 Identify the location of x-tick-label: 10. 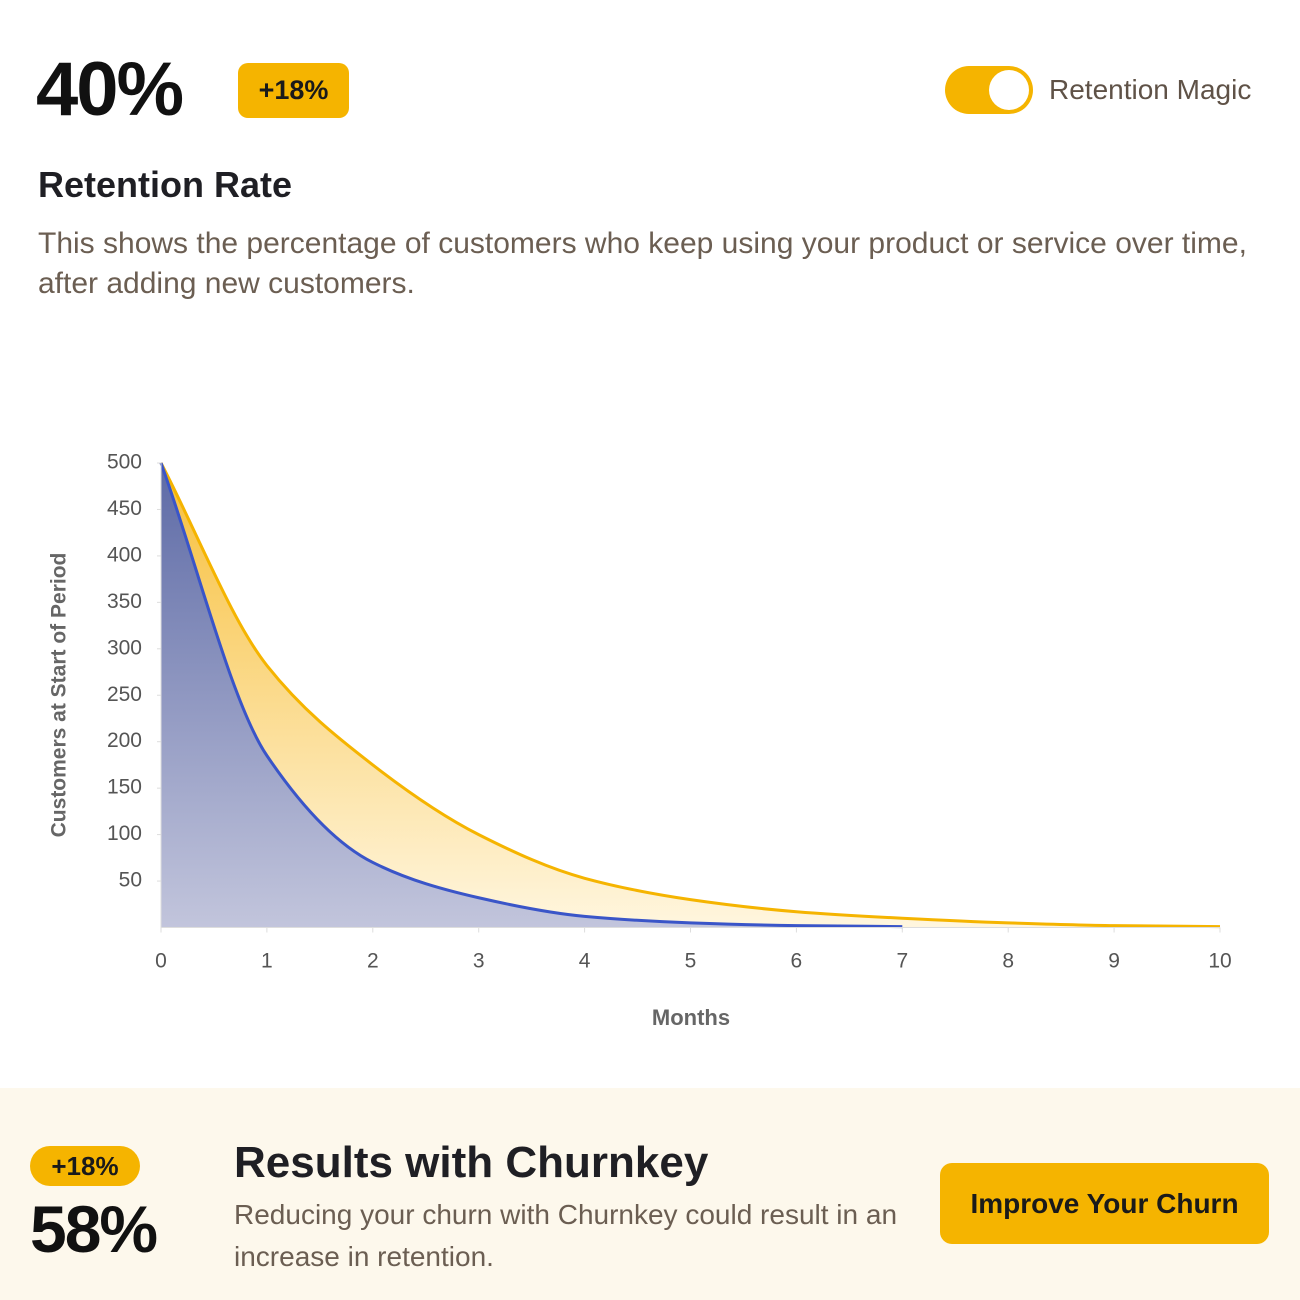
(1219, 961).